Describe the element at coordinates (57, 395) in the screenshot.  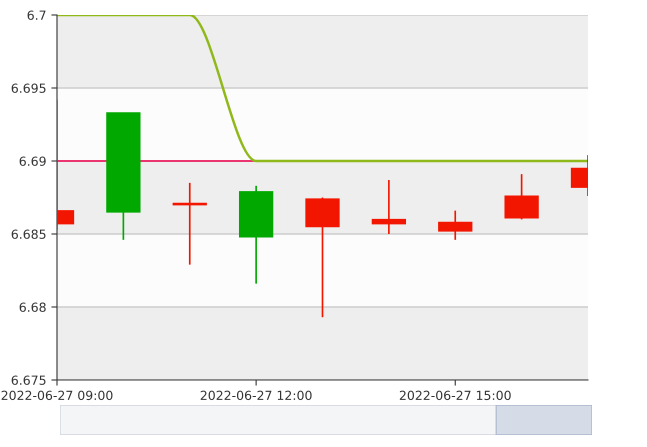
I see `x-tick-label: 2022-06-27 09:00` at that location.